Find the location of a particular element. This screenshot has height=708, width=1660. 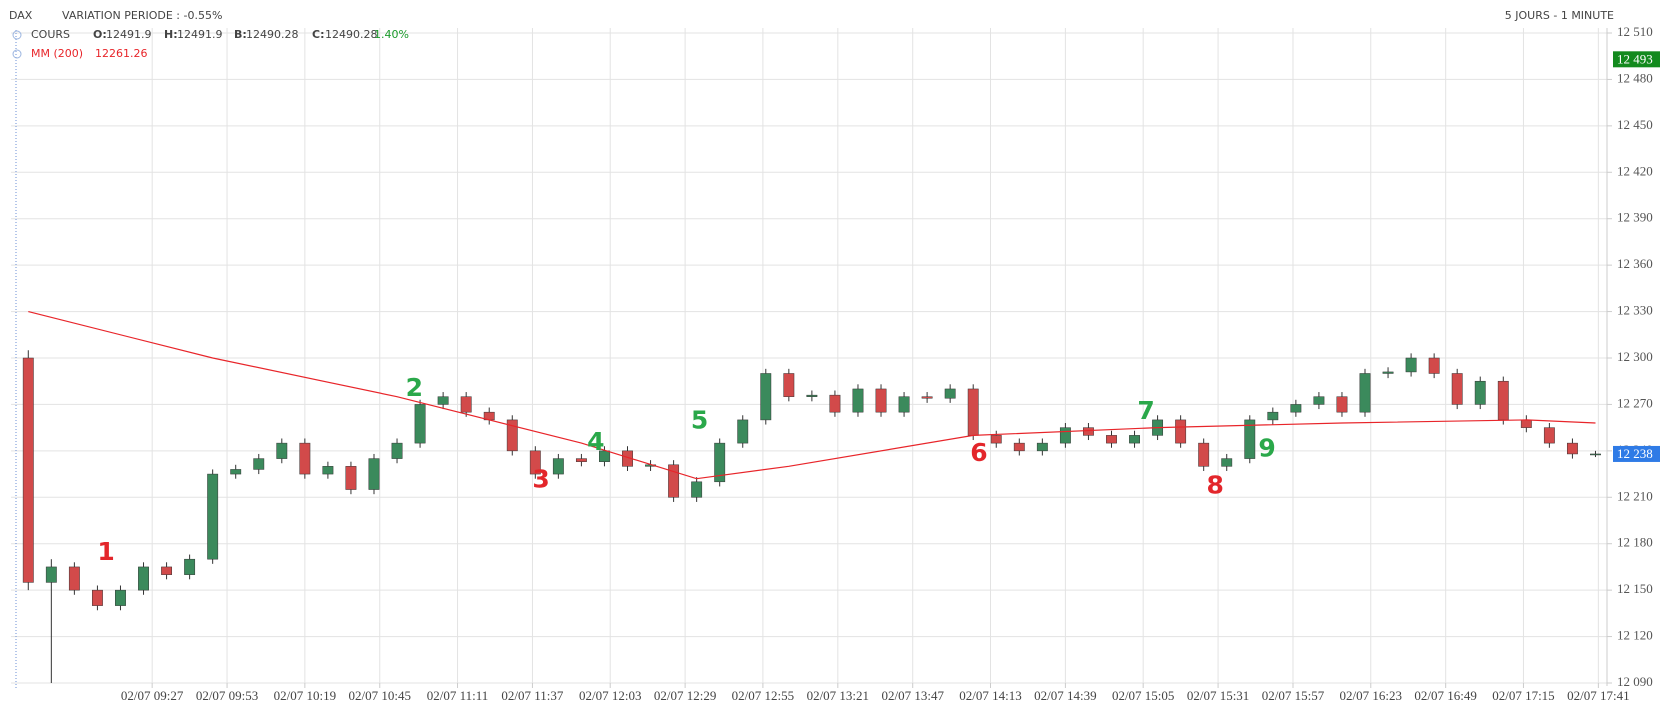

price-badge-label: 12 493 is located at coordinates (1635, 58).